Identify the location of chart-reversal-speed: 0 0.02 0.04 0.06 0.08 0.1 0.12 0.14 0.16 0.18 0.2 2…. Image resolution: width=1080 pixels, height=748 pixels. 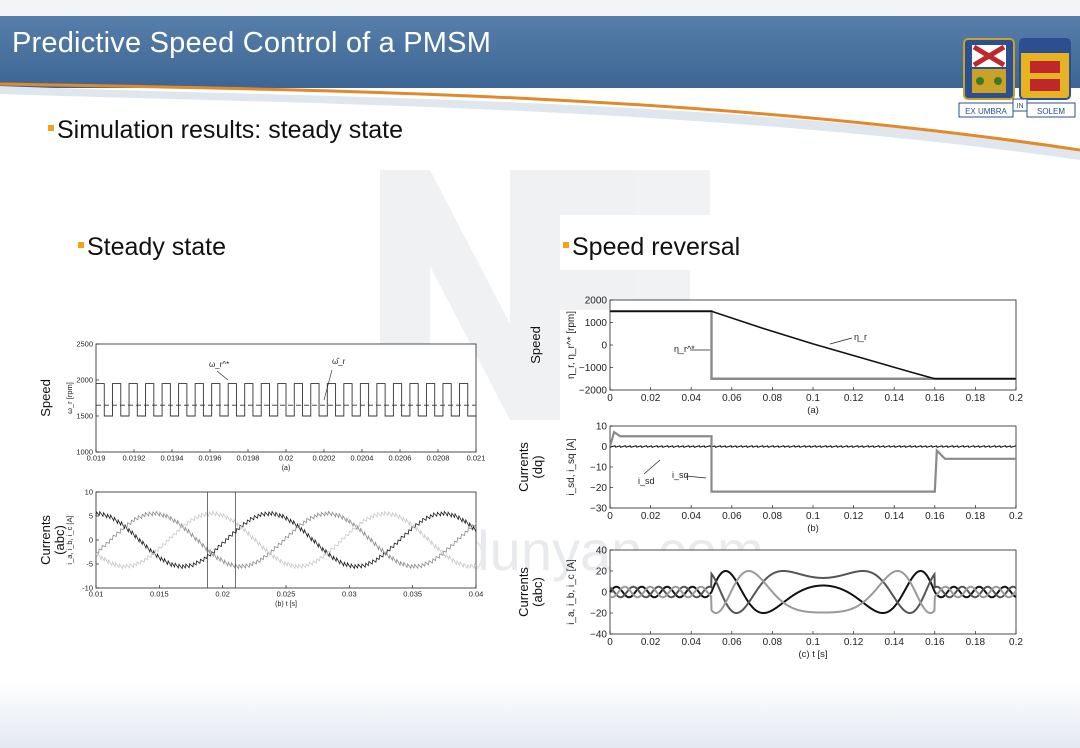
(775, 356).